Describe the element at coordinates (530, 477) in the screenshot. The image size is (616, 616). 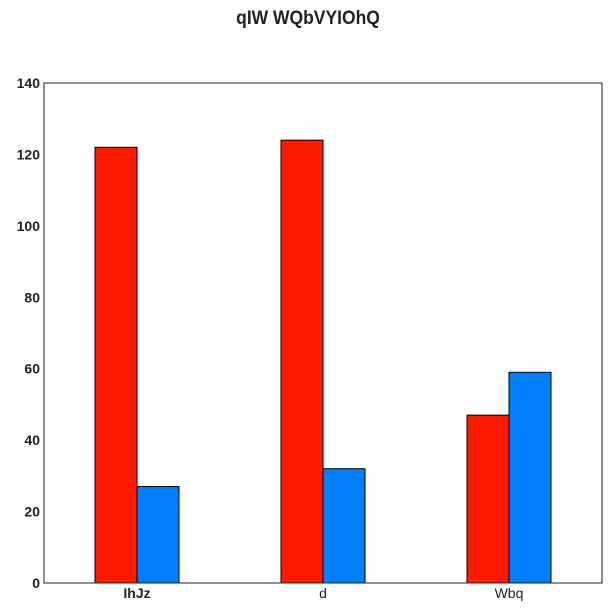
I see `bar-series-2-Wbq` at that location.